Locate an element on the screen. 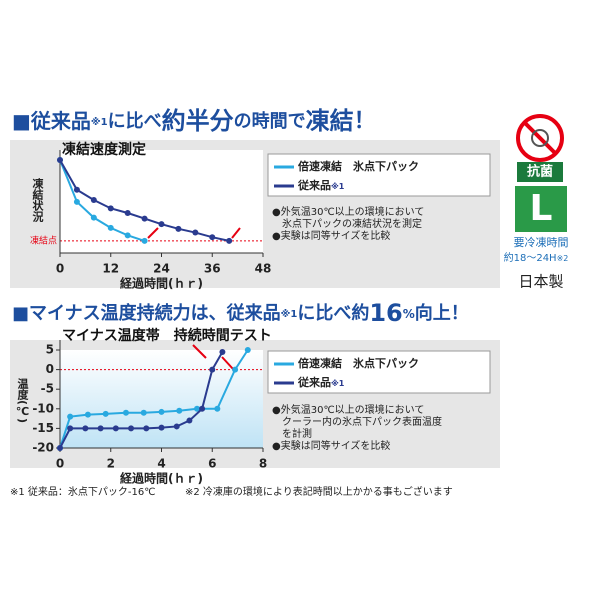 The height and width of the screenshot is (600, 600). badge-label: 抗菌 is located at coordinates (540, 172).